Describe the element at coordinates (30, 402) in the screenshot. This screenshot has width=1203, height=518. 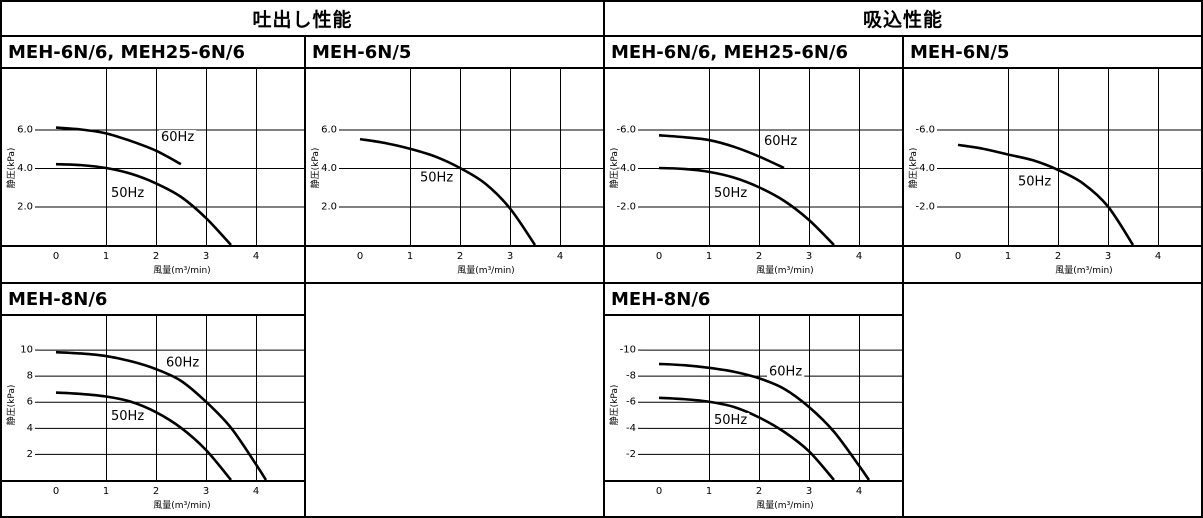
I see `y-tick-label: 6` at that location.